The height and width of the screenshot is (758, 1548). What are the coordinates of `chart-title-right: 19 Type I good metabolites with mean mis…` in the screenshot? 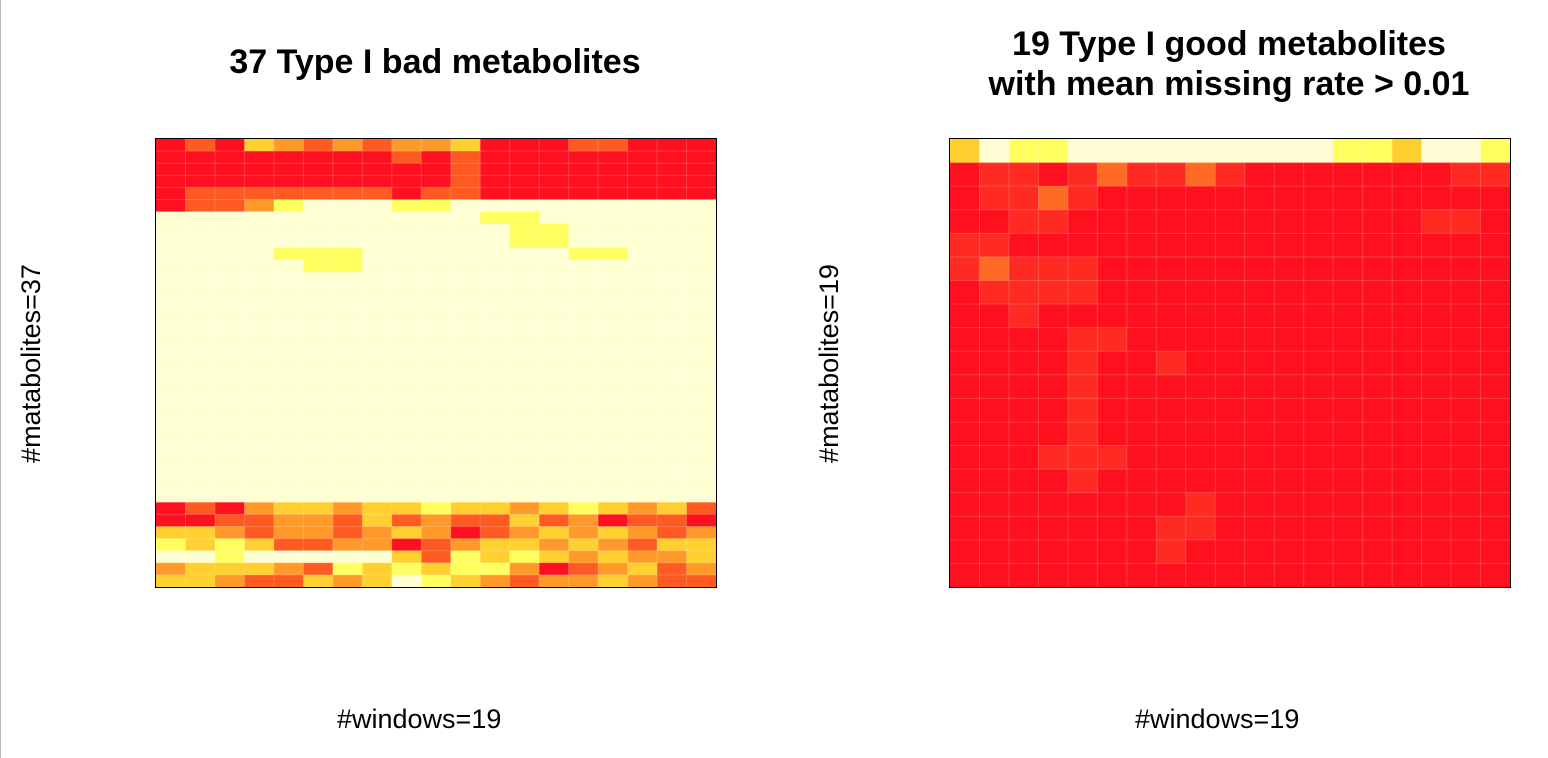 It's located at (1164, 64).